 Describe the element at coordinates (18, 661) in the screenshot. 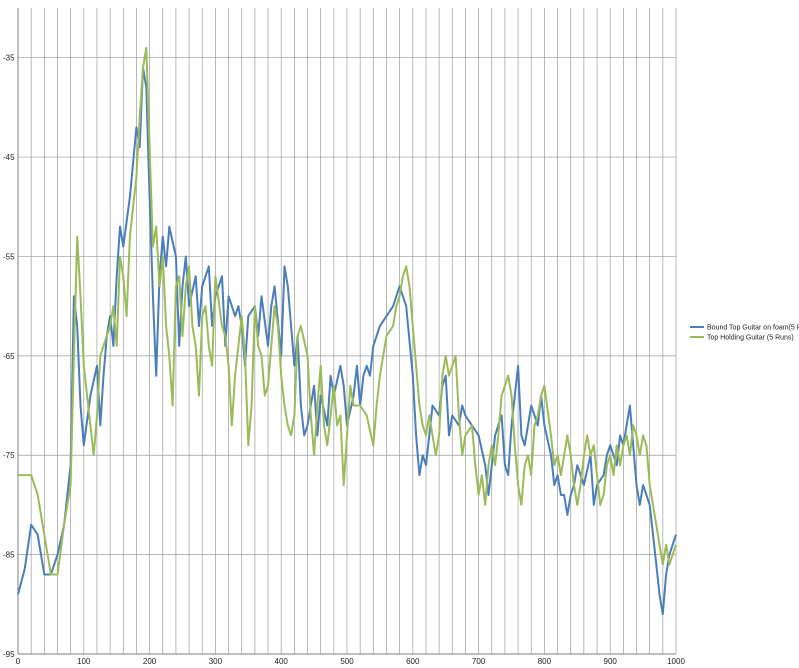

I see `x-tick-label: 0` at that location.